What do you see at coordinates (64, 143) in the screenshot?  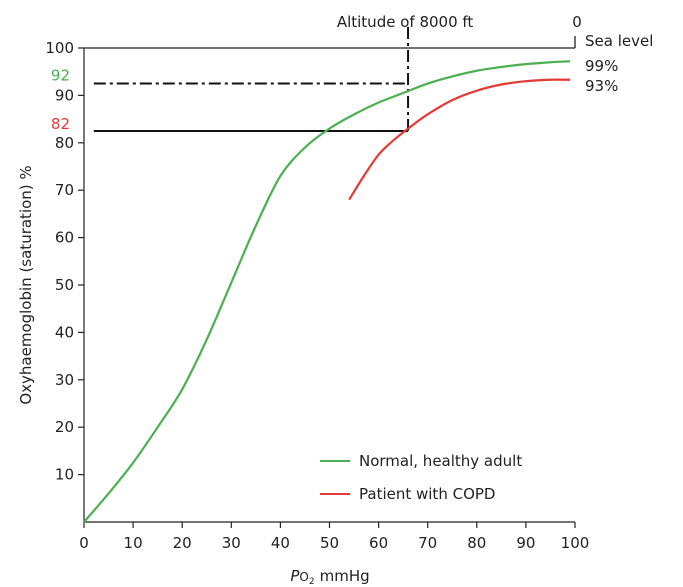 I see `y-tick-label: 80` at bounding box center [64, 143].